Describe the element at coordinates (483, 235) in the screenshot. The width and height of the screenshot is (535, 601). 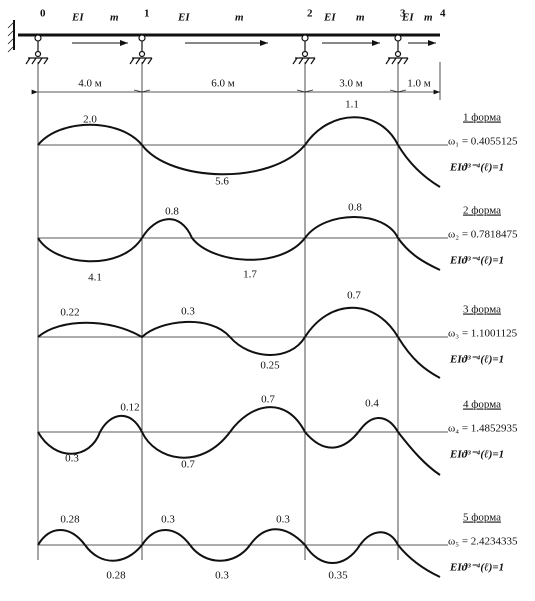
I see `mode-frequency: ω₂ = 0.7818475` at that location.